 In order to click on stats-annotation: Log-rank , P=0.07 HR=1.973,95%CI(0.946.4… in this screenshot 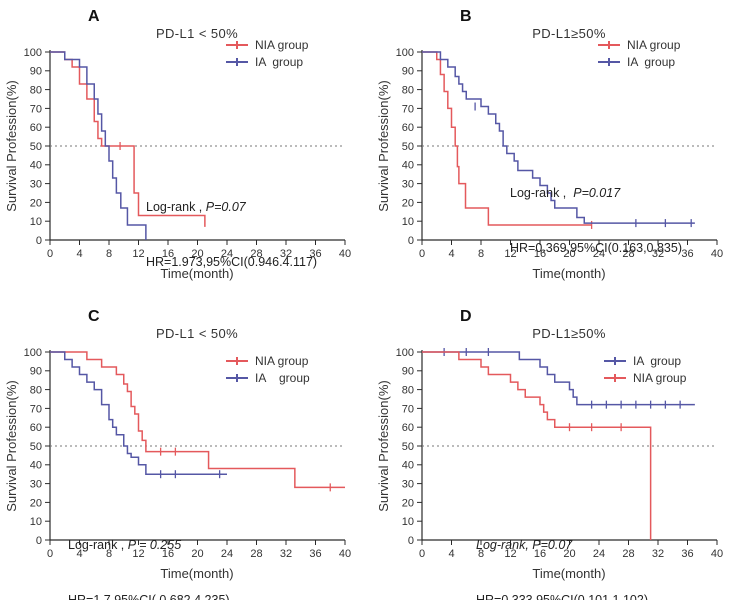, I will do `click(231, 234)`.